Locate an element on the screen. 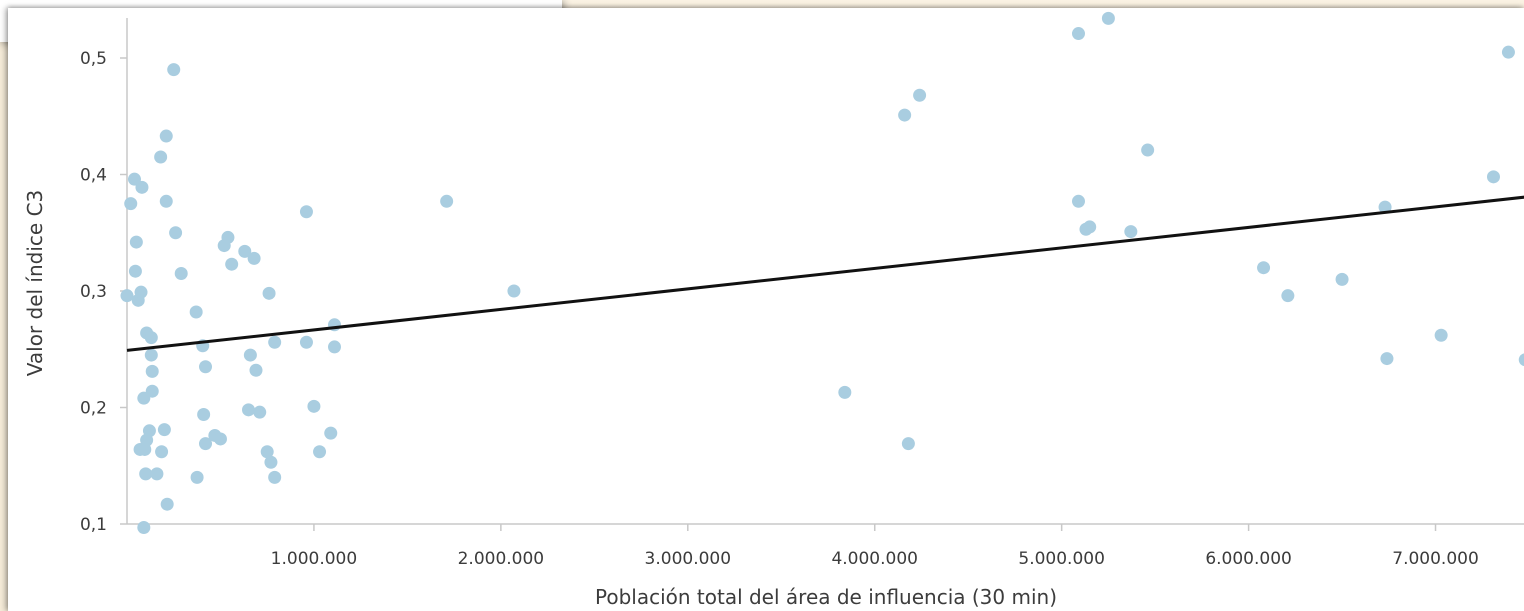 The image size is (1524, 611). x-tick-label: 6.000.000 is located at coordinates (1248, 559).